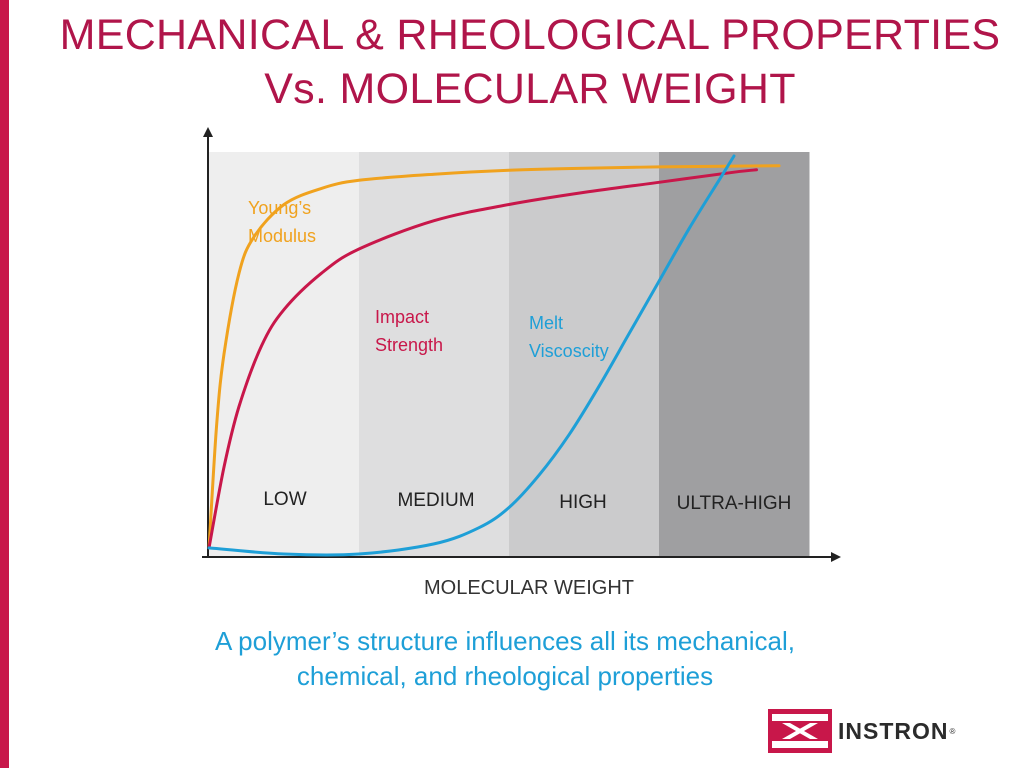 Image resolution: width=1024 pixels, height=768 pixels. I want to click on region-band-low, so click(284, 354).